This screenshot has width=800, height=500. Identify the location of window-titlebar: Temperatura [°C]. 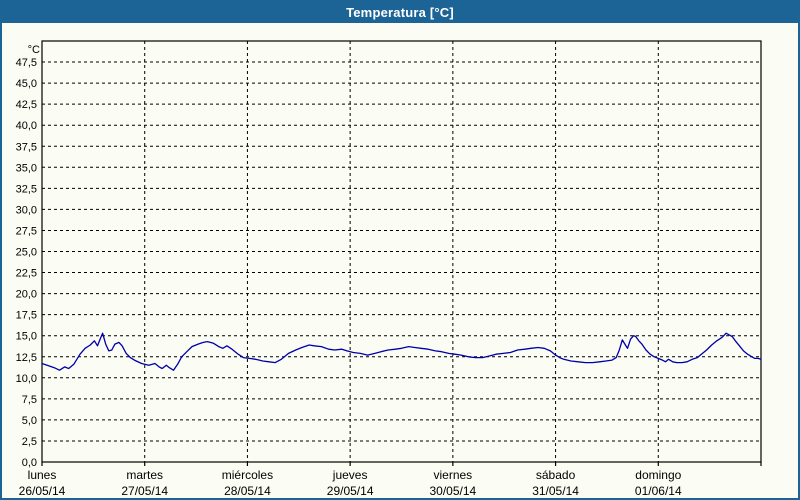
(400, 12).